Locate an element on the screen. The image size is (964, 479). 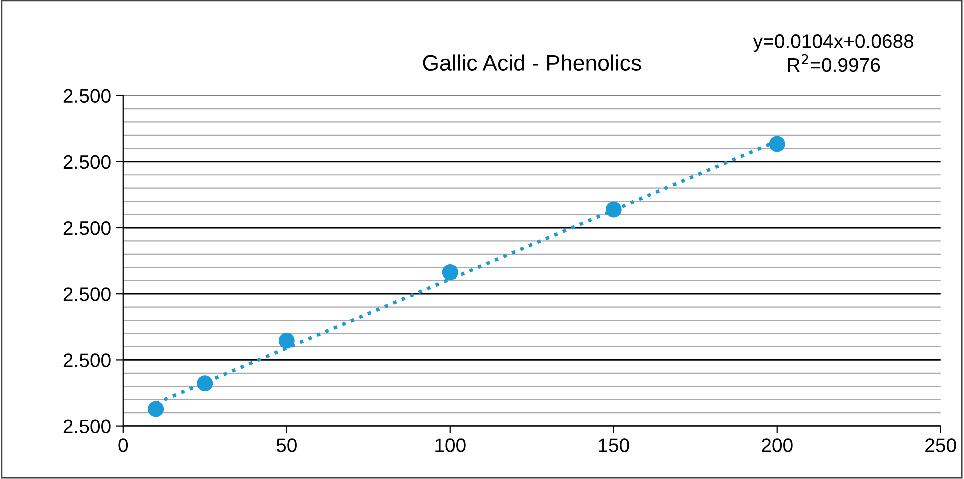
chart-title: Gallic Acid - Phenolics is located at coordinates (532, 63).